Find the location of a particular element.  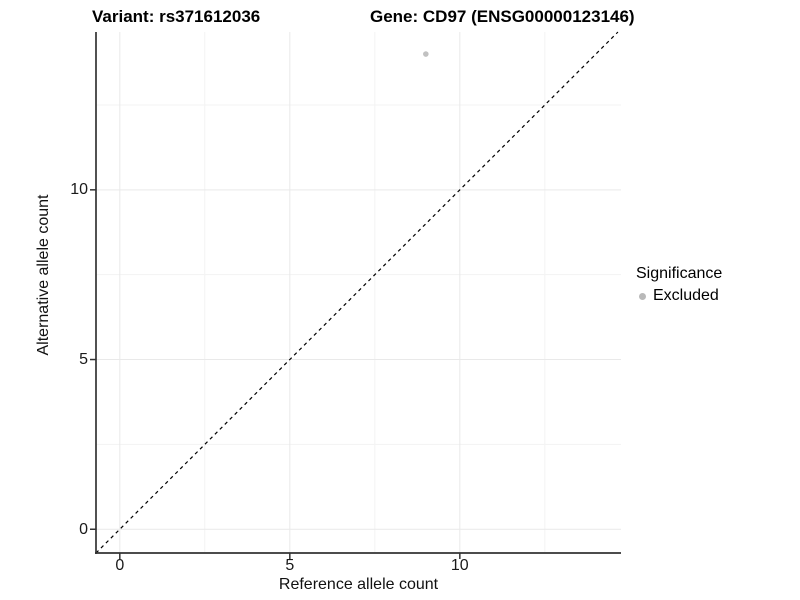

y-tick-label: 0 is located at coordinates (83, 529).